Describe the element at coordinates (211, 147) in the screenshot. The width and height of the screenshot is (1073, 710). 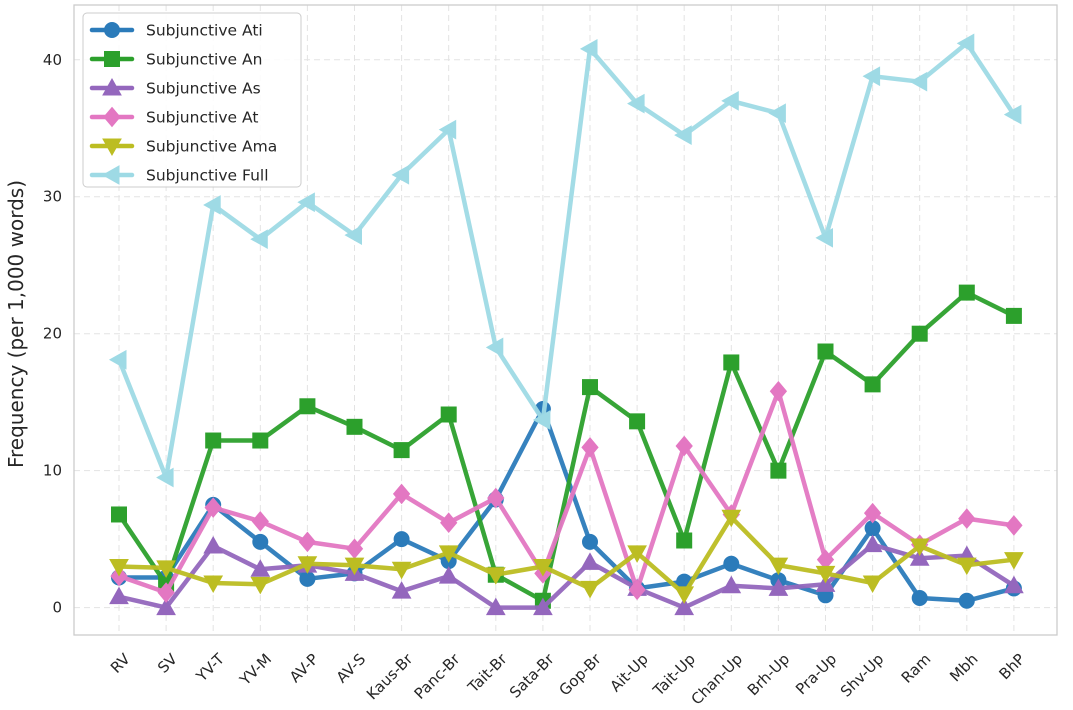
I see `legend-label: Subjunctive Ama` at that location.